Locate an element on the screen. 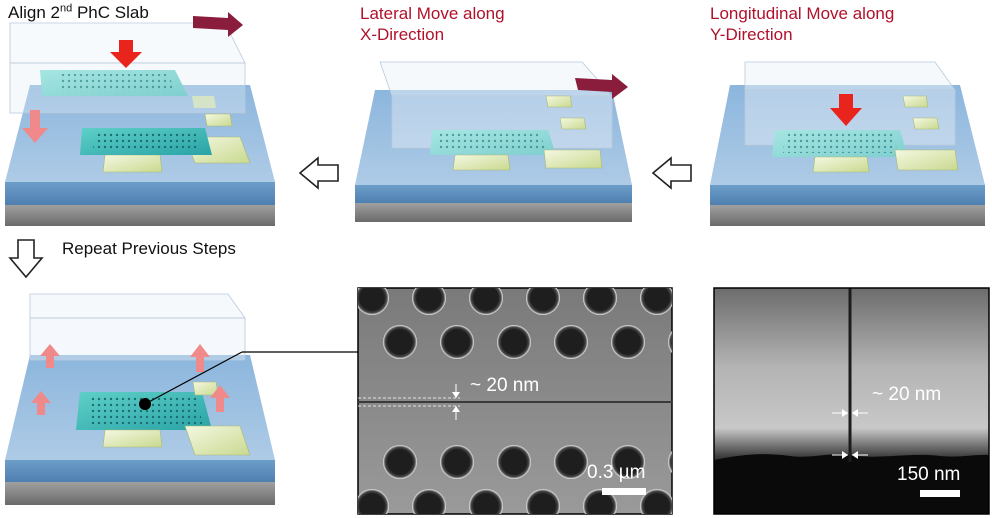 Image resolution: width=992 pixels, height=518 pixels. callout-line is located at coordinates (193, 378).